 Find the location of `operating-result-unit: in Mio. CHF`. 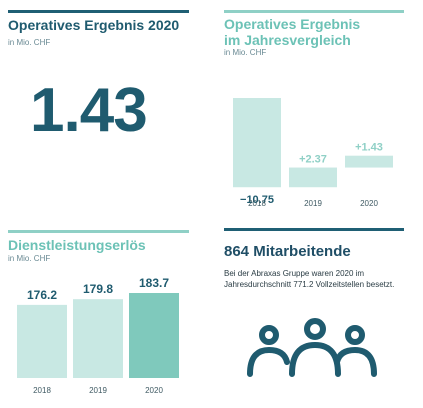

operating-result-unit: in Mio. CHF is located at coordinates (29, 42).